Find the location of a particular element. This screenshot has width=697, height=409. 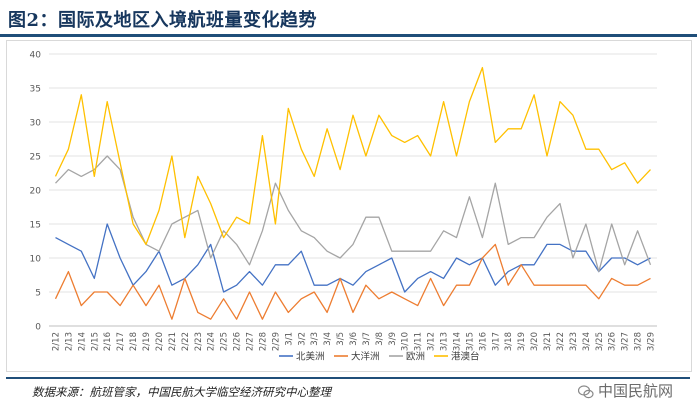

x-tick-label: 2/17 is located at coordinates (121, 341).